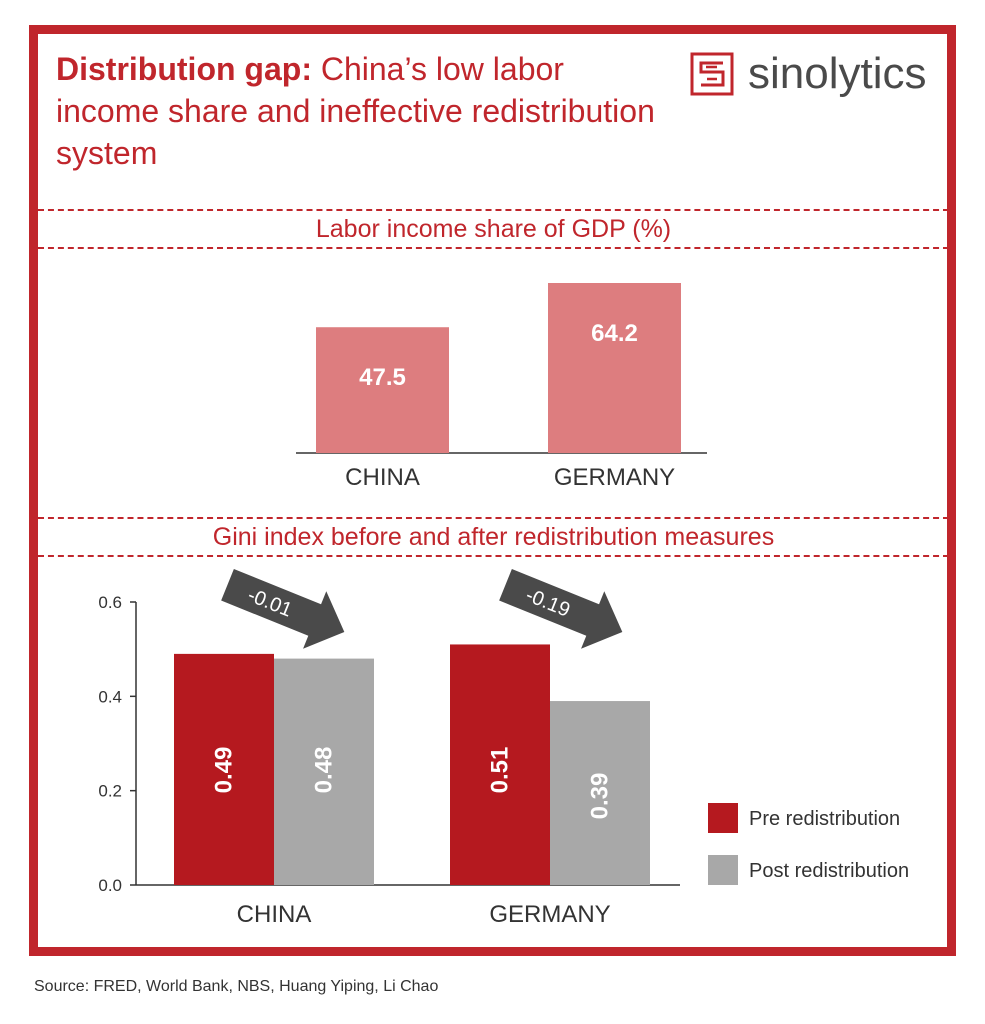 Image resolution: width=985 pixels, height=1024 pixels. What do you see at coordinates (829, 871) in the screenshot?
I see `legend-label: Post redistribution` at bounding box center [829, 871].